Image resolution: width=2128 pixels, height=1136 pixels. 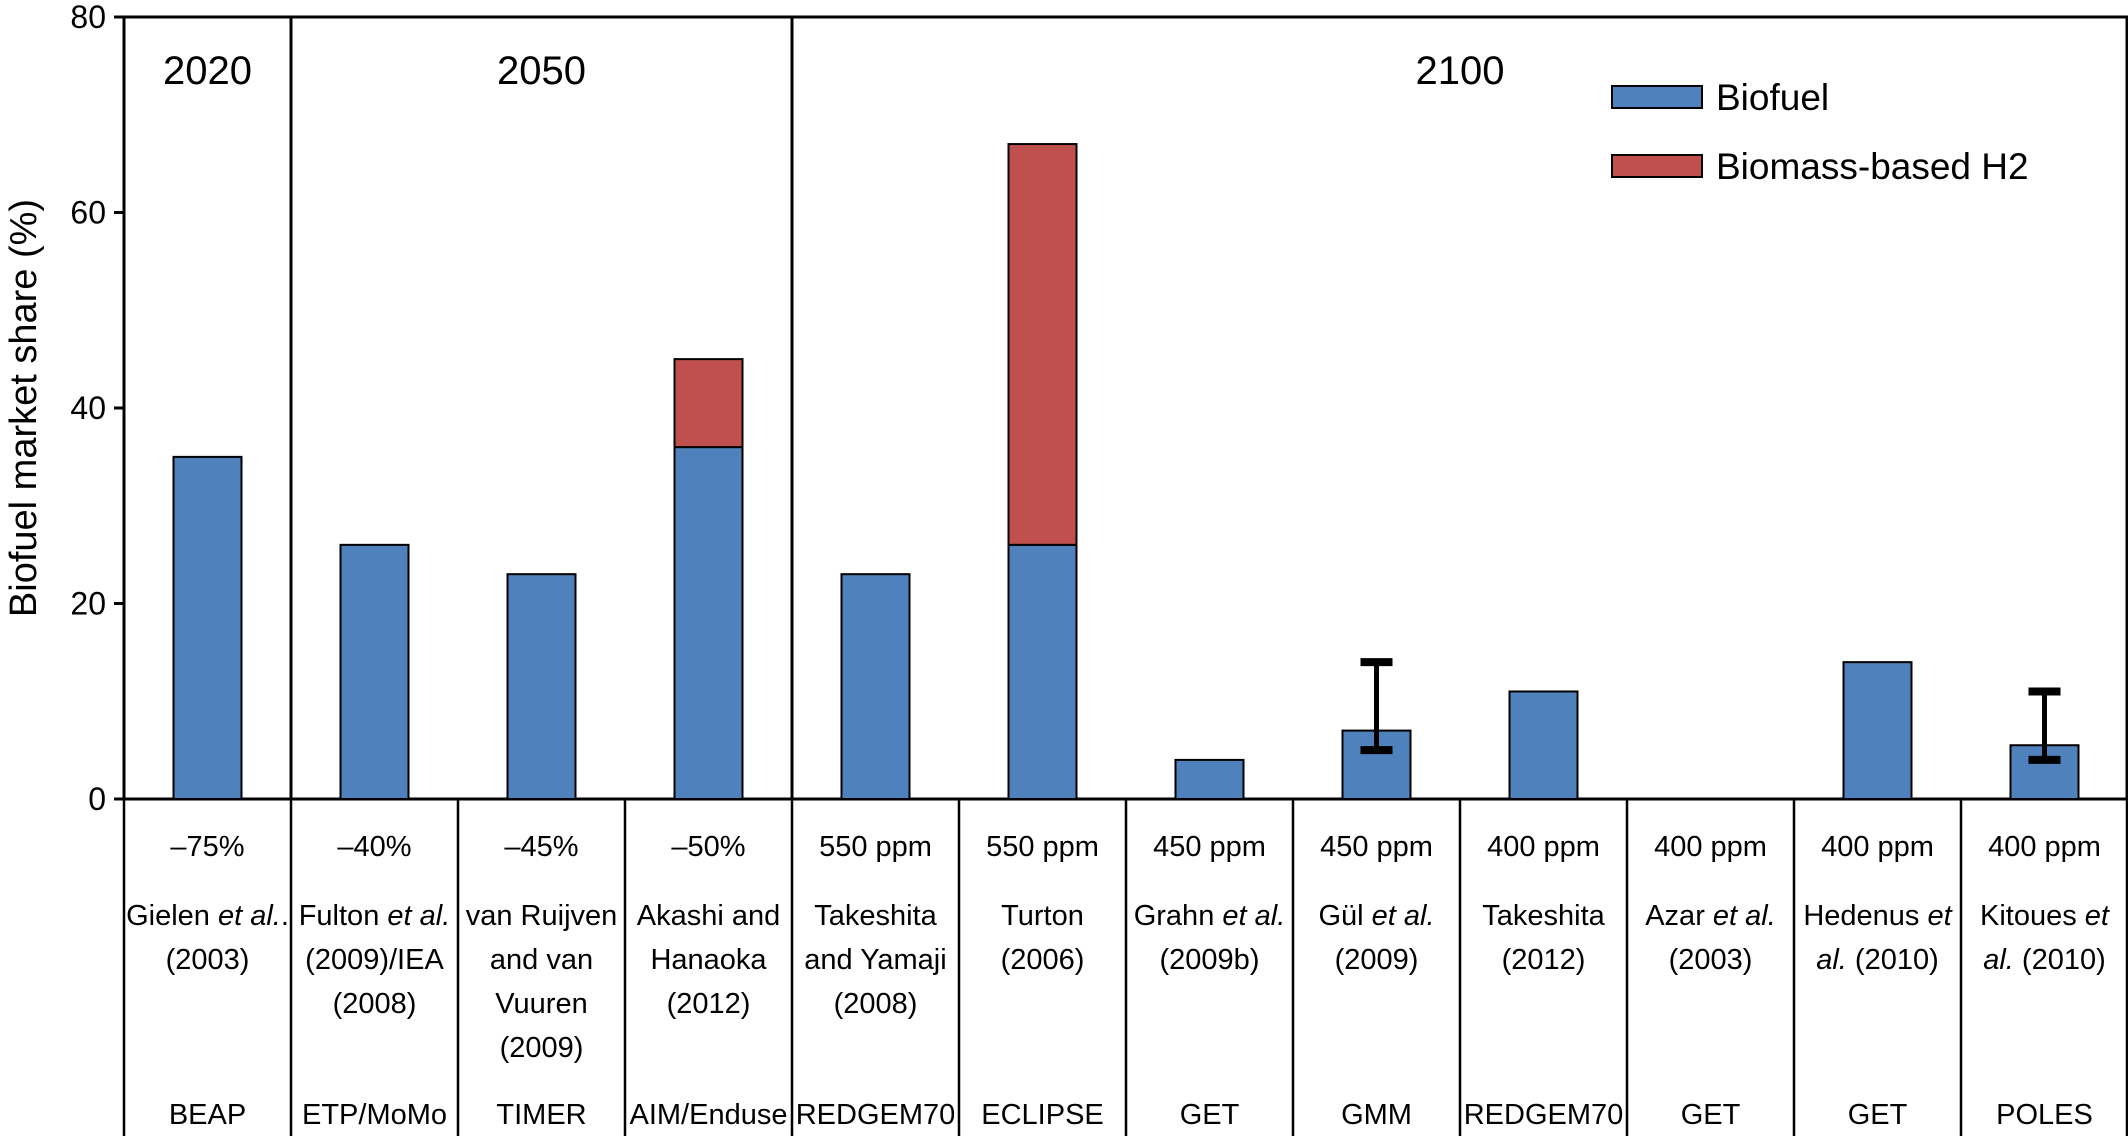 I want to click on target-label-3: –45%, so click(x=541, y=847).